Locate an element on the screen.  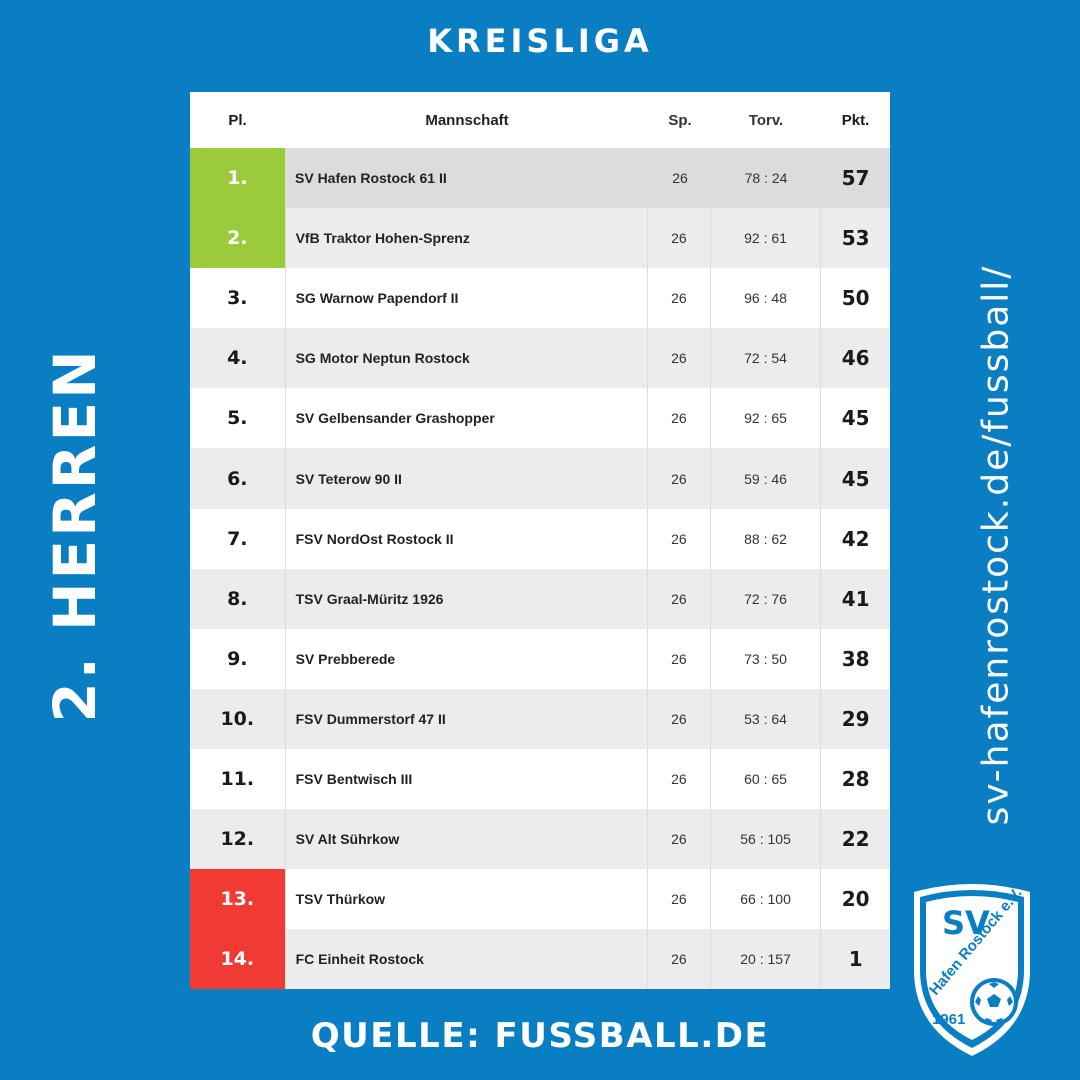
points-cell: 50 is located at coordinates (855, 298).